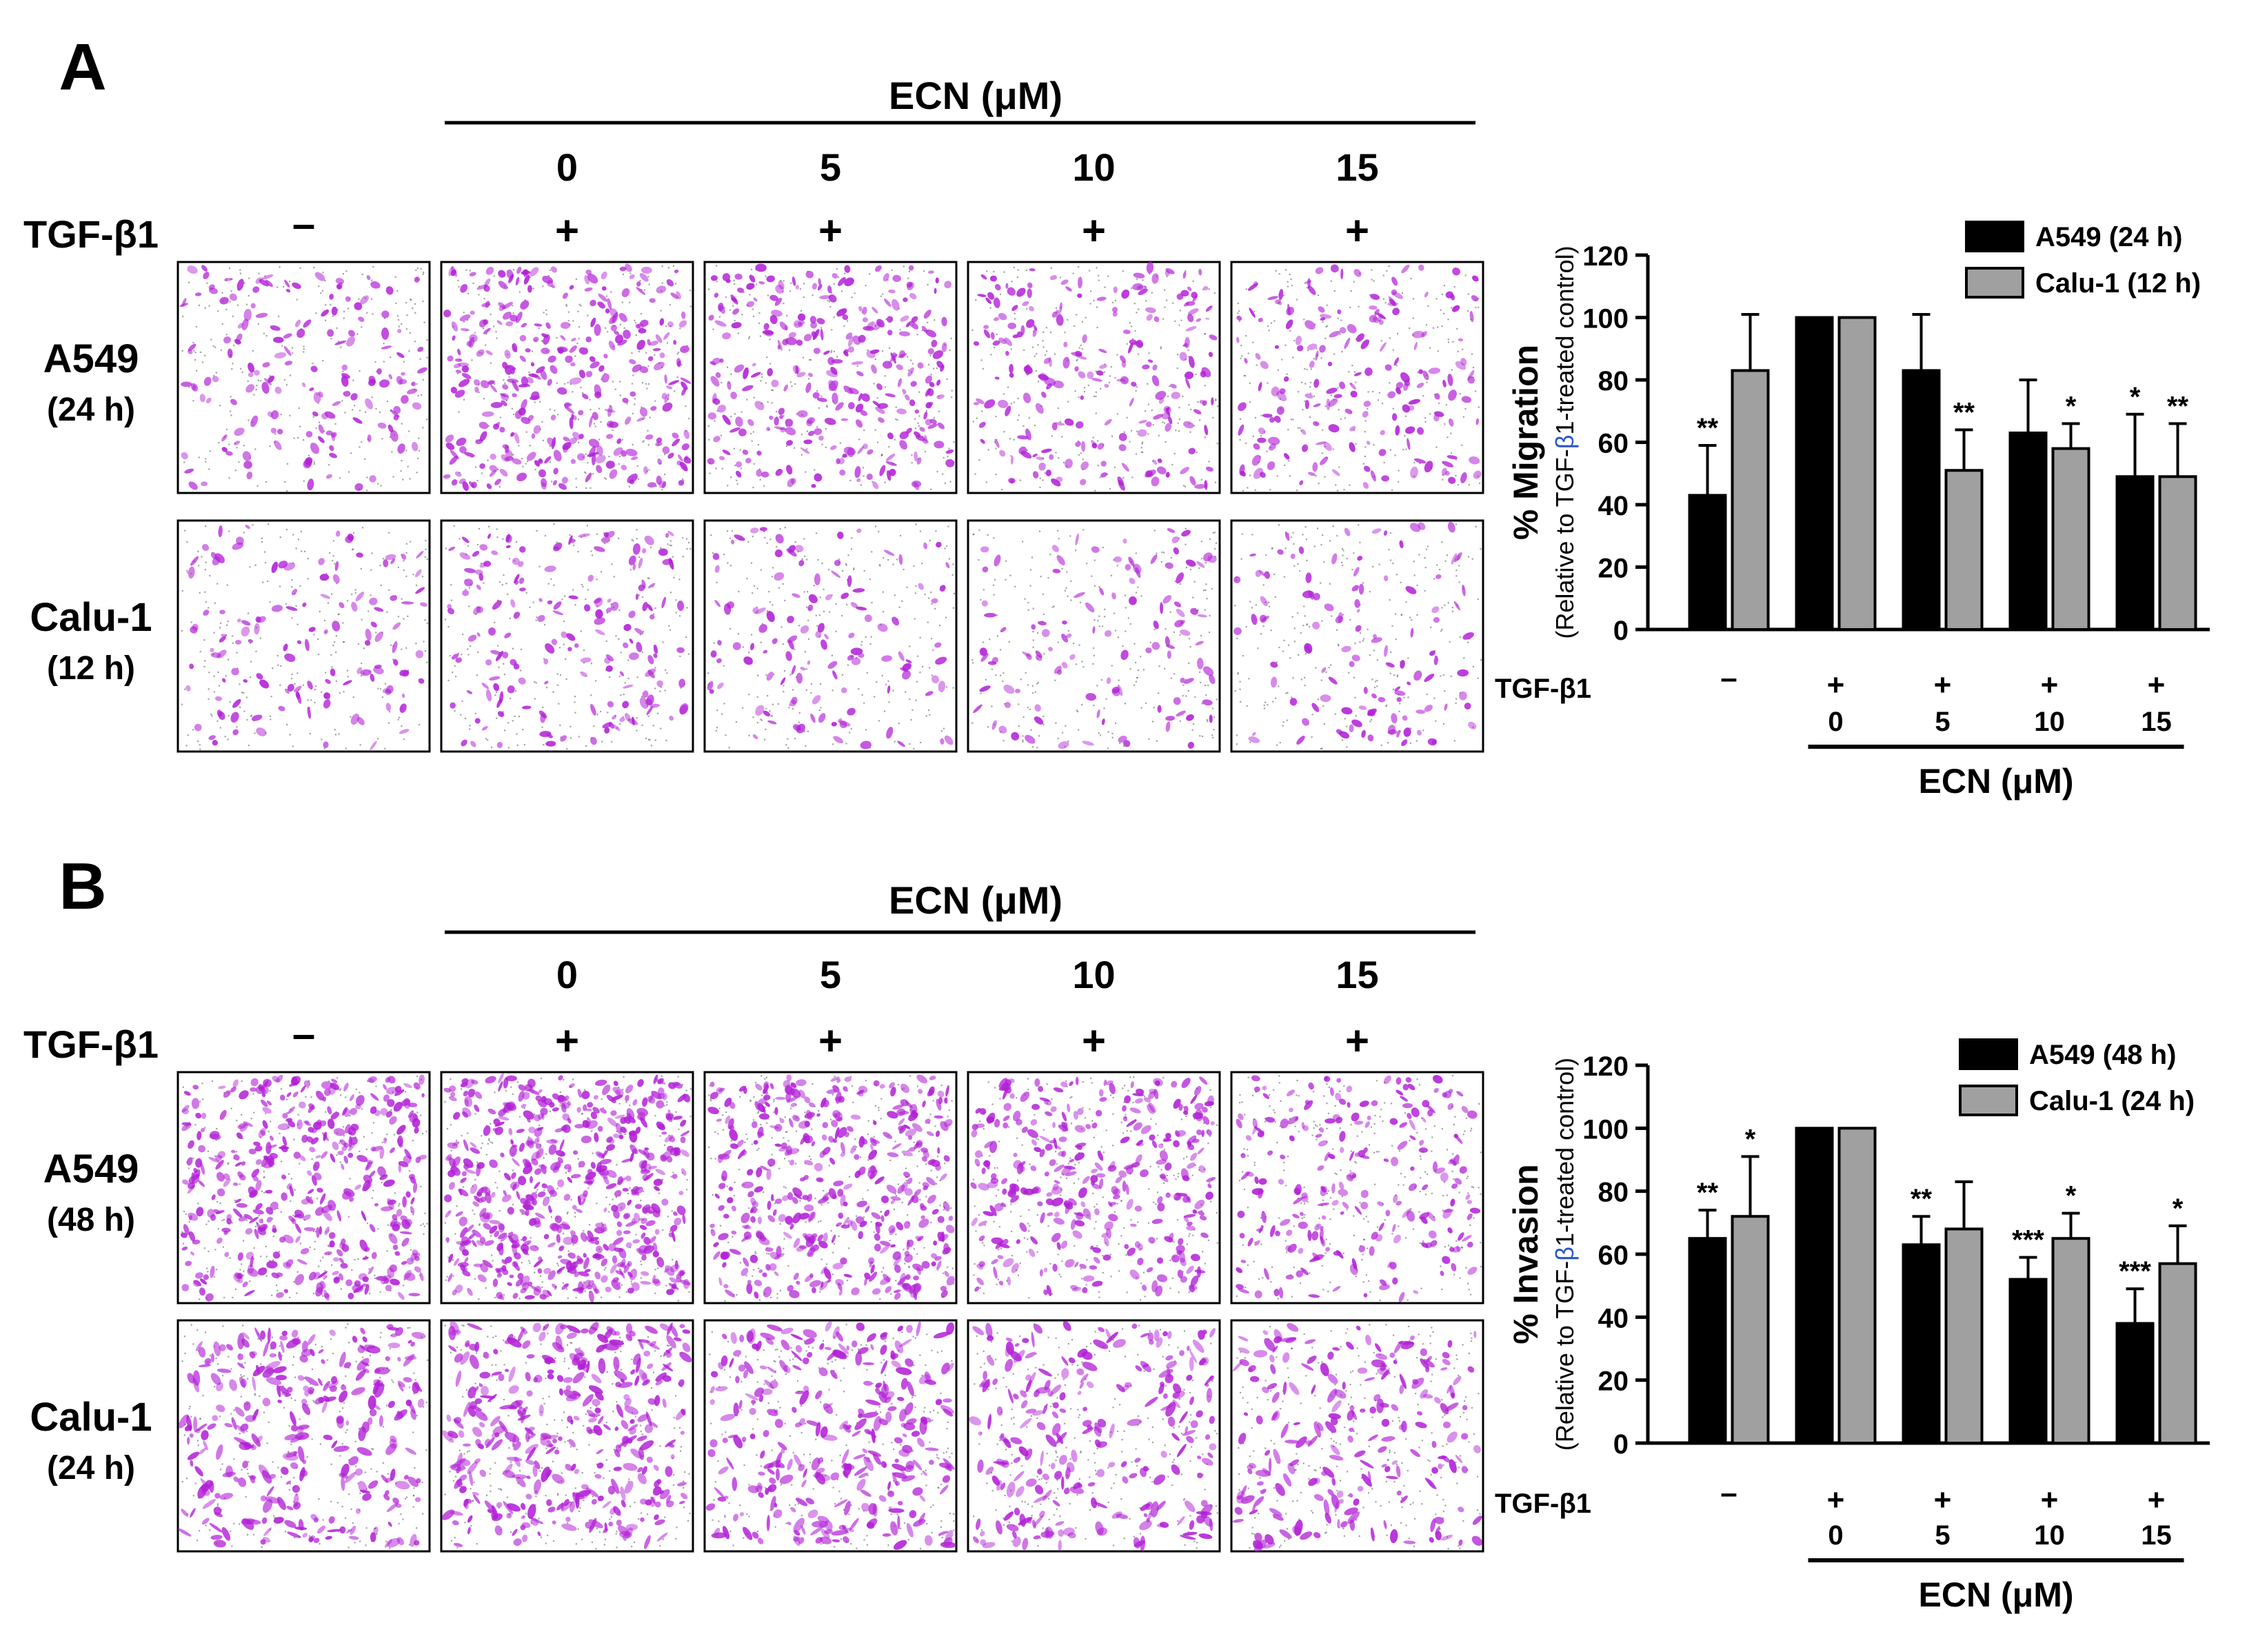 Image resolution: width=2247 pixels, height=1652 pixels. What do you see at coordinates (304, 377) in the screenshot?
I see `micrograph` at bounding box center [304, 377].